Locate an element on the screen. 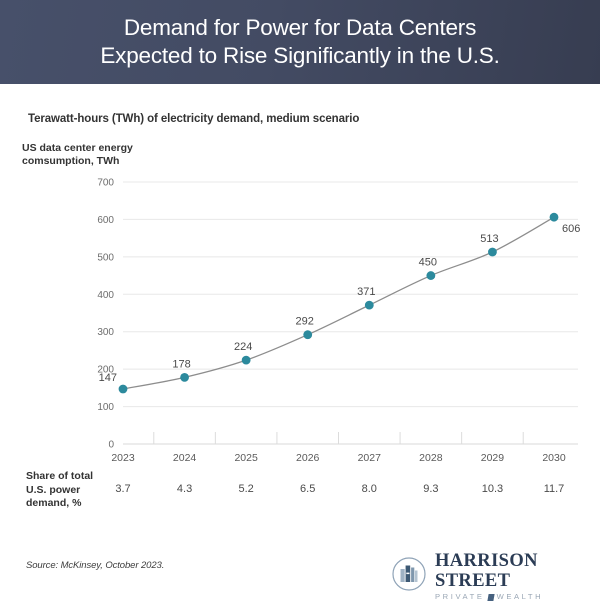  building-circle-icon is located at coordinates (409, 576).